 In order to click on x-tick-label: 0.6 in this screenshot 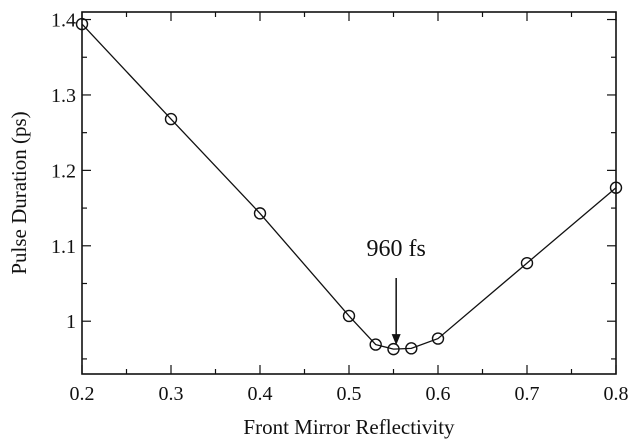, I will do `click(438, 394)`.